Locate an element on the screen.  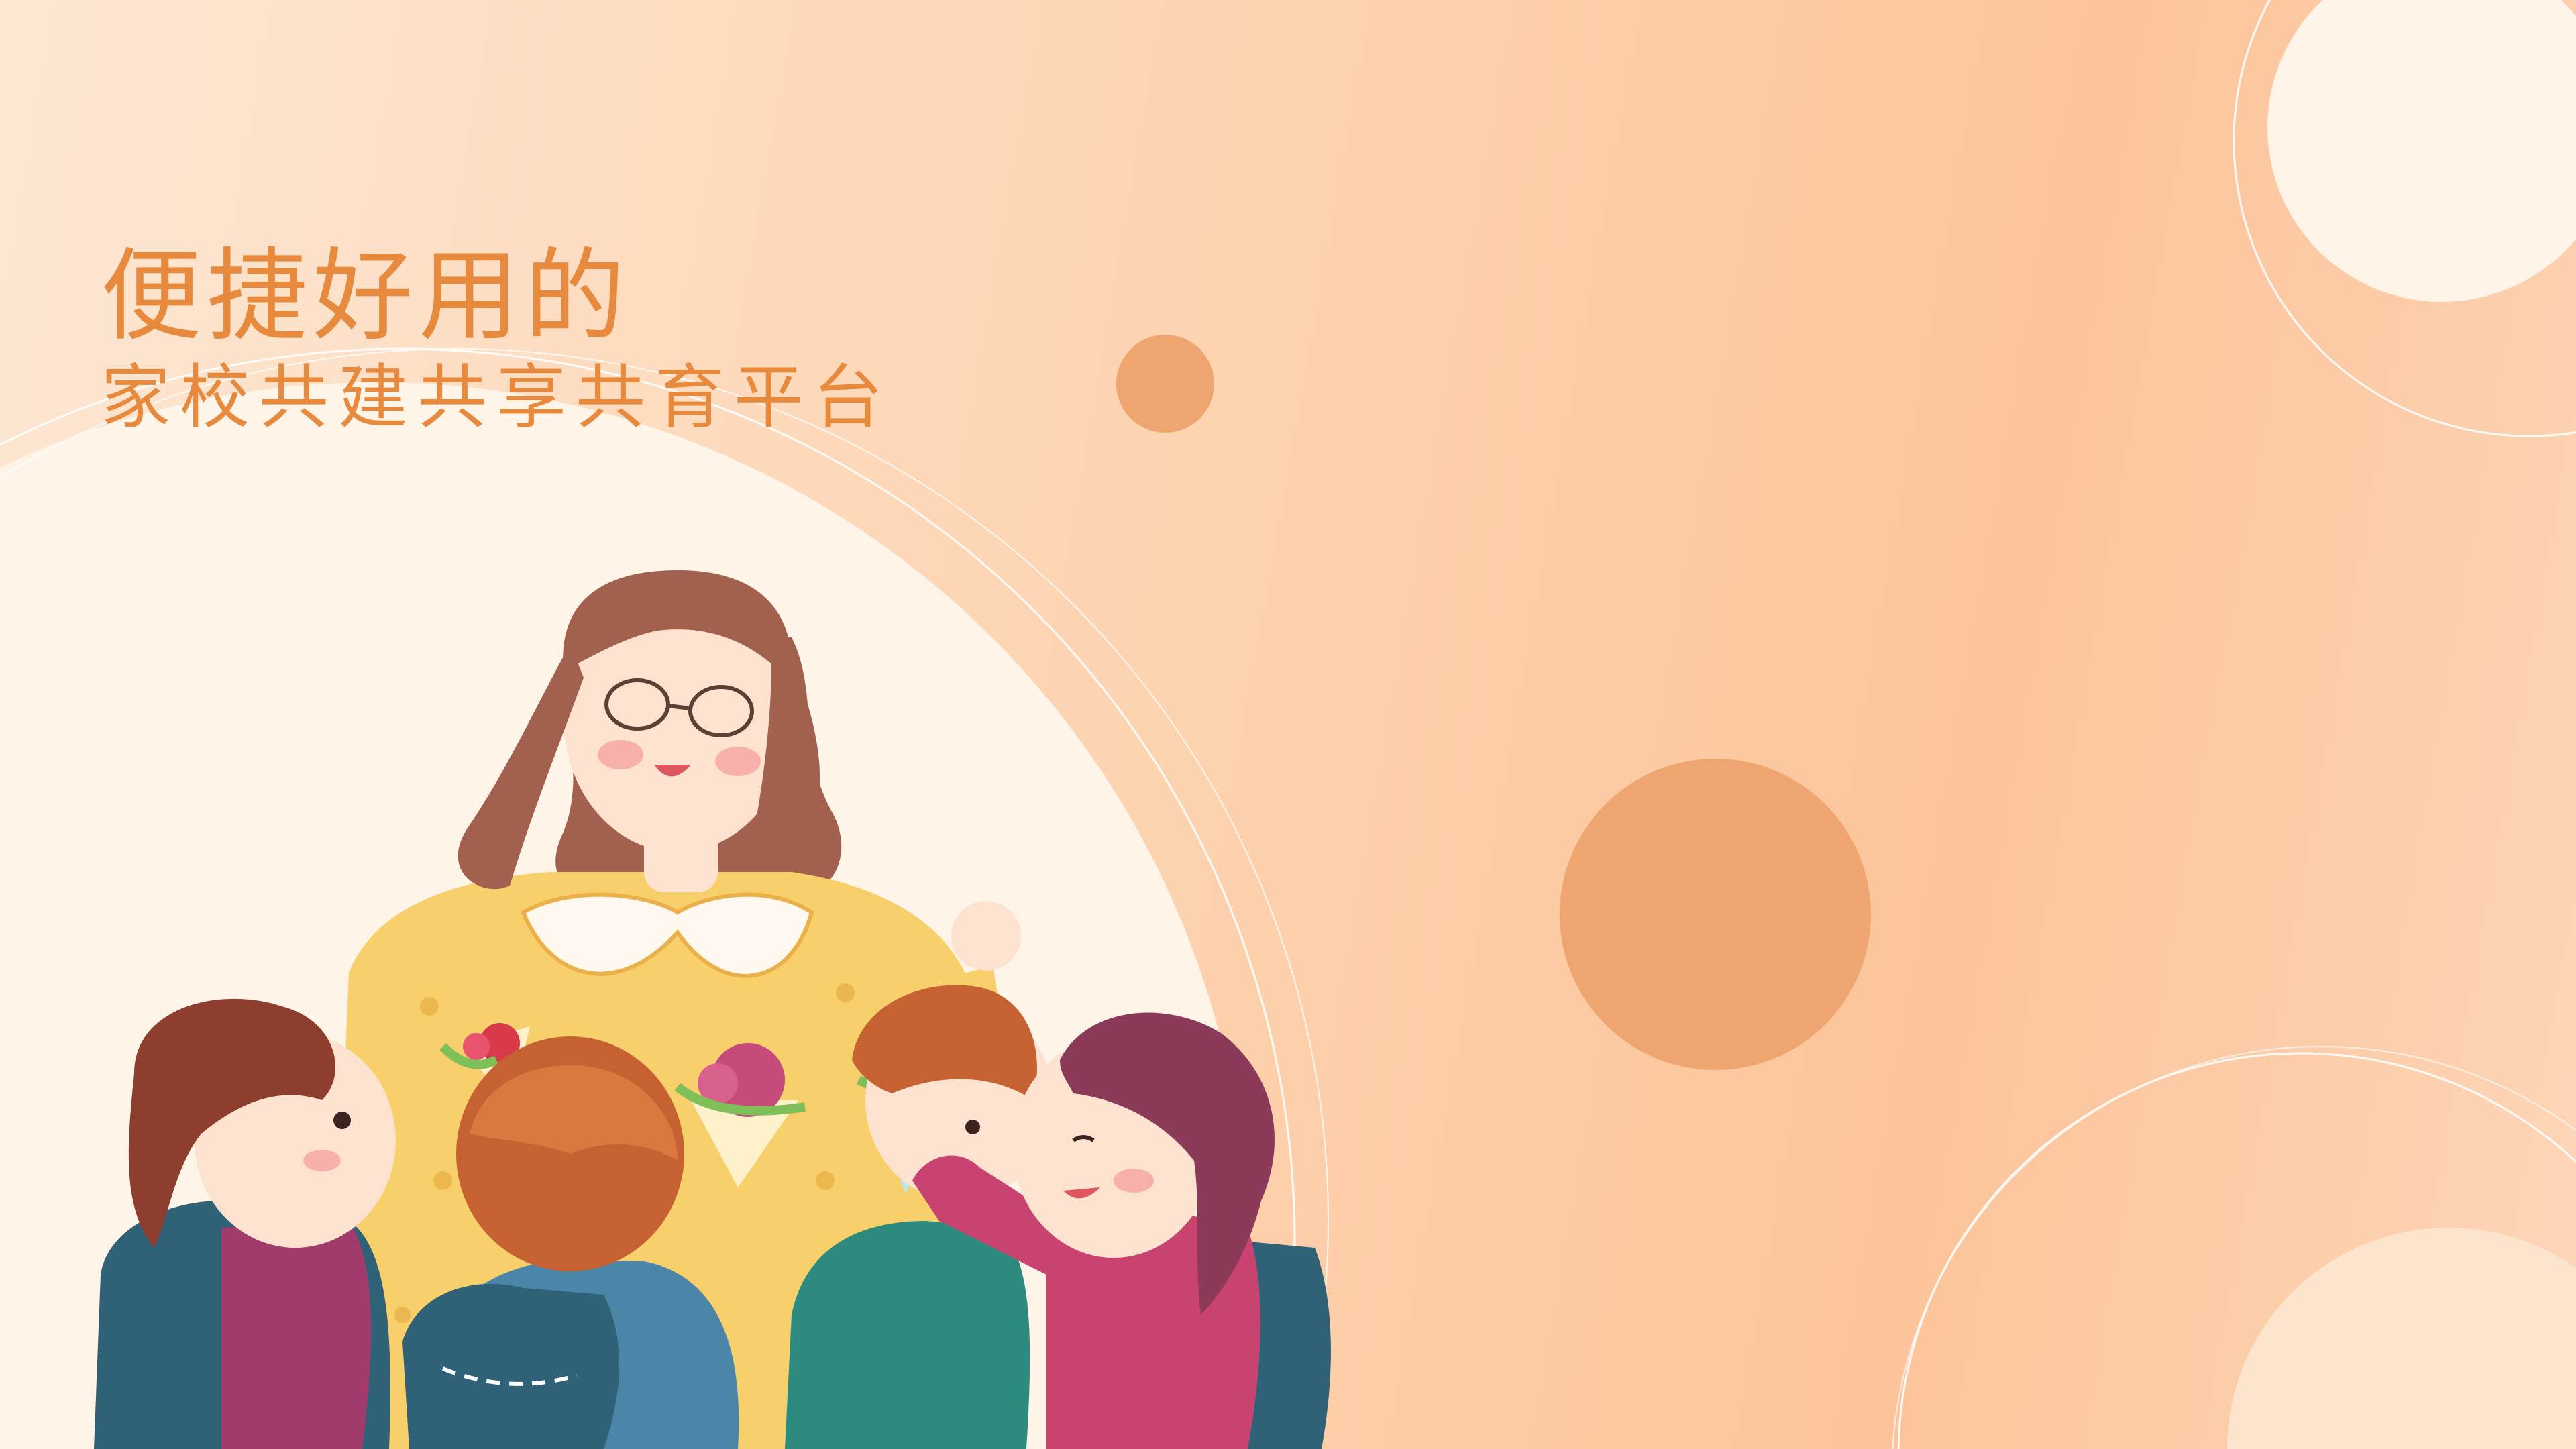
large-orange-dot is located at coordinates (1715, 914).